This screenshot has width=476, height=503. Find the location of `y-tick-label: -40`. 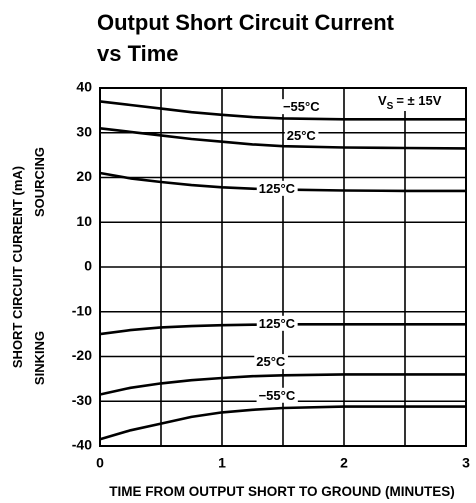

y-tick-label: -40 is located at coordinates (82, 445).